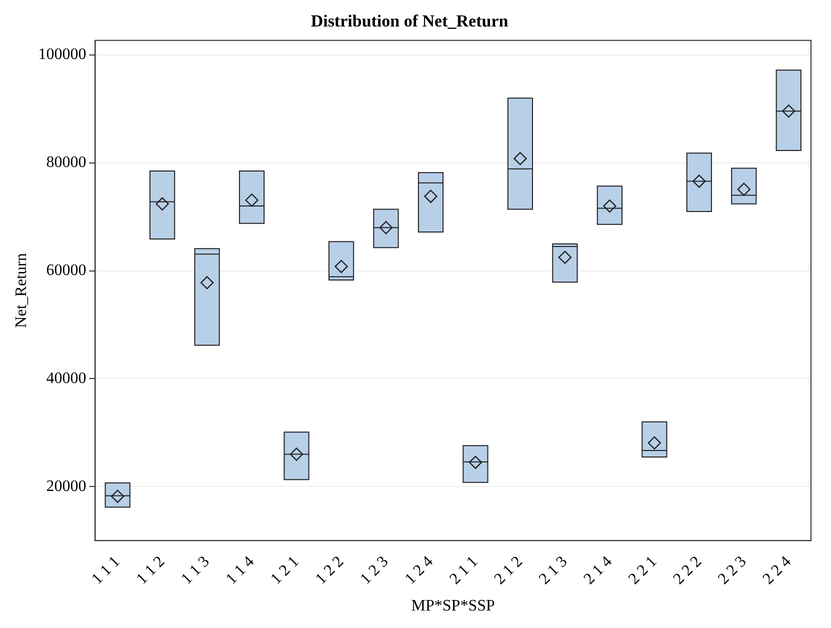 This screenshot has width=831, height=628. What do you see at coordinates (553, 570) in the screenshot?
I see `x-tick-label: 2 1 3` at bounding box center [553, 570].